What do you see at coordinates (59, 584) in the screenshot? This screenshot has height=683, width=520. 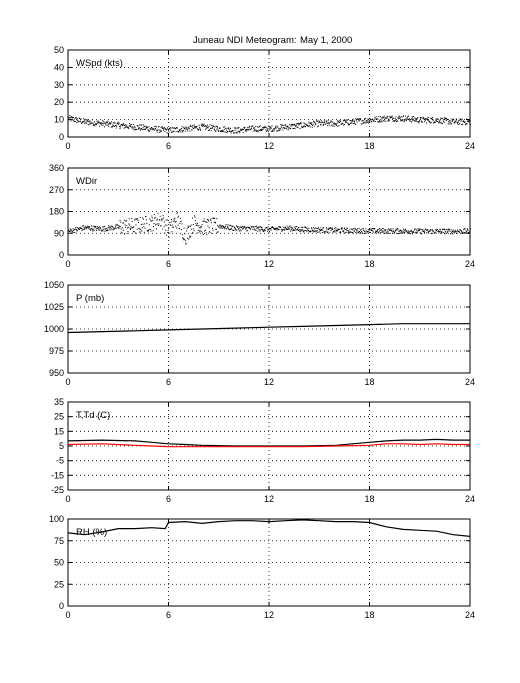 I see `y-tick-label: 25` at bounding box center [59, 584].